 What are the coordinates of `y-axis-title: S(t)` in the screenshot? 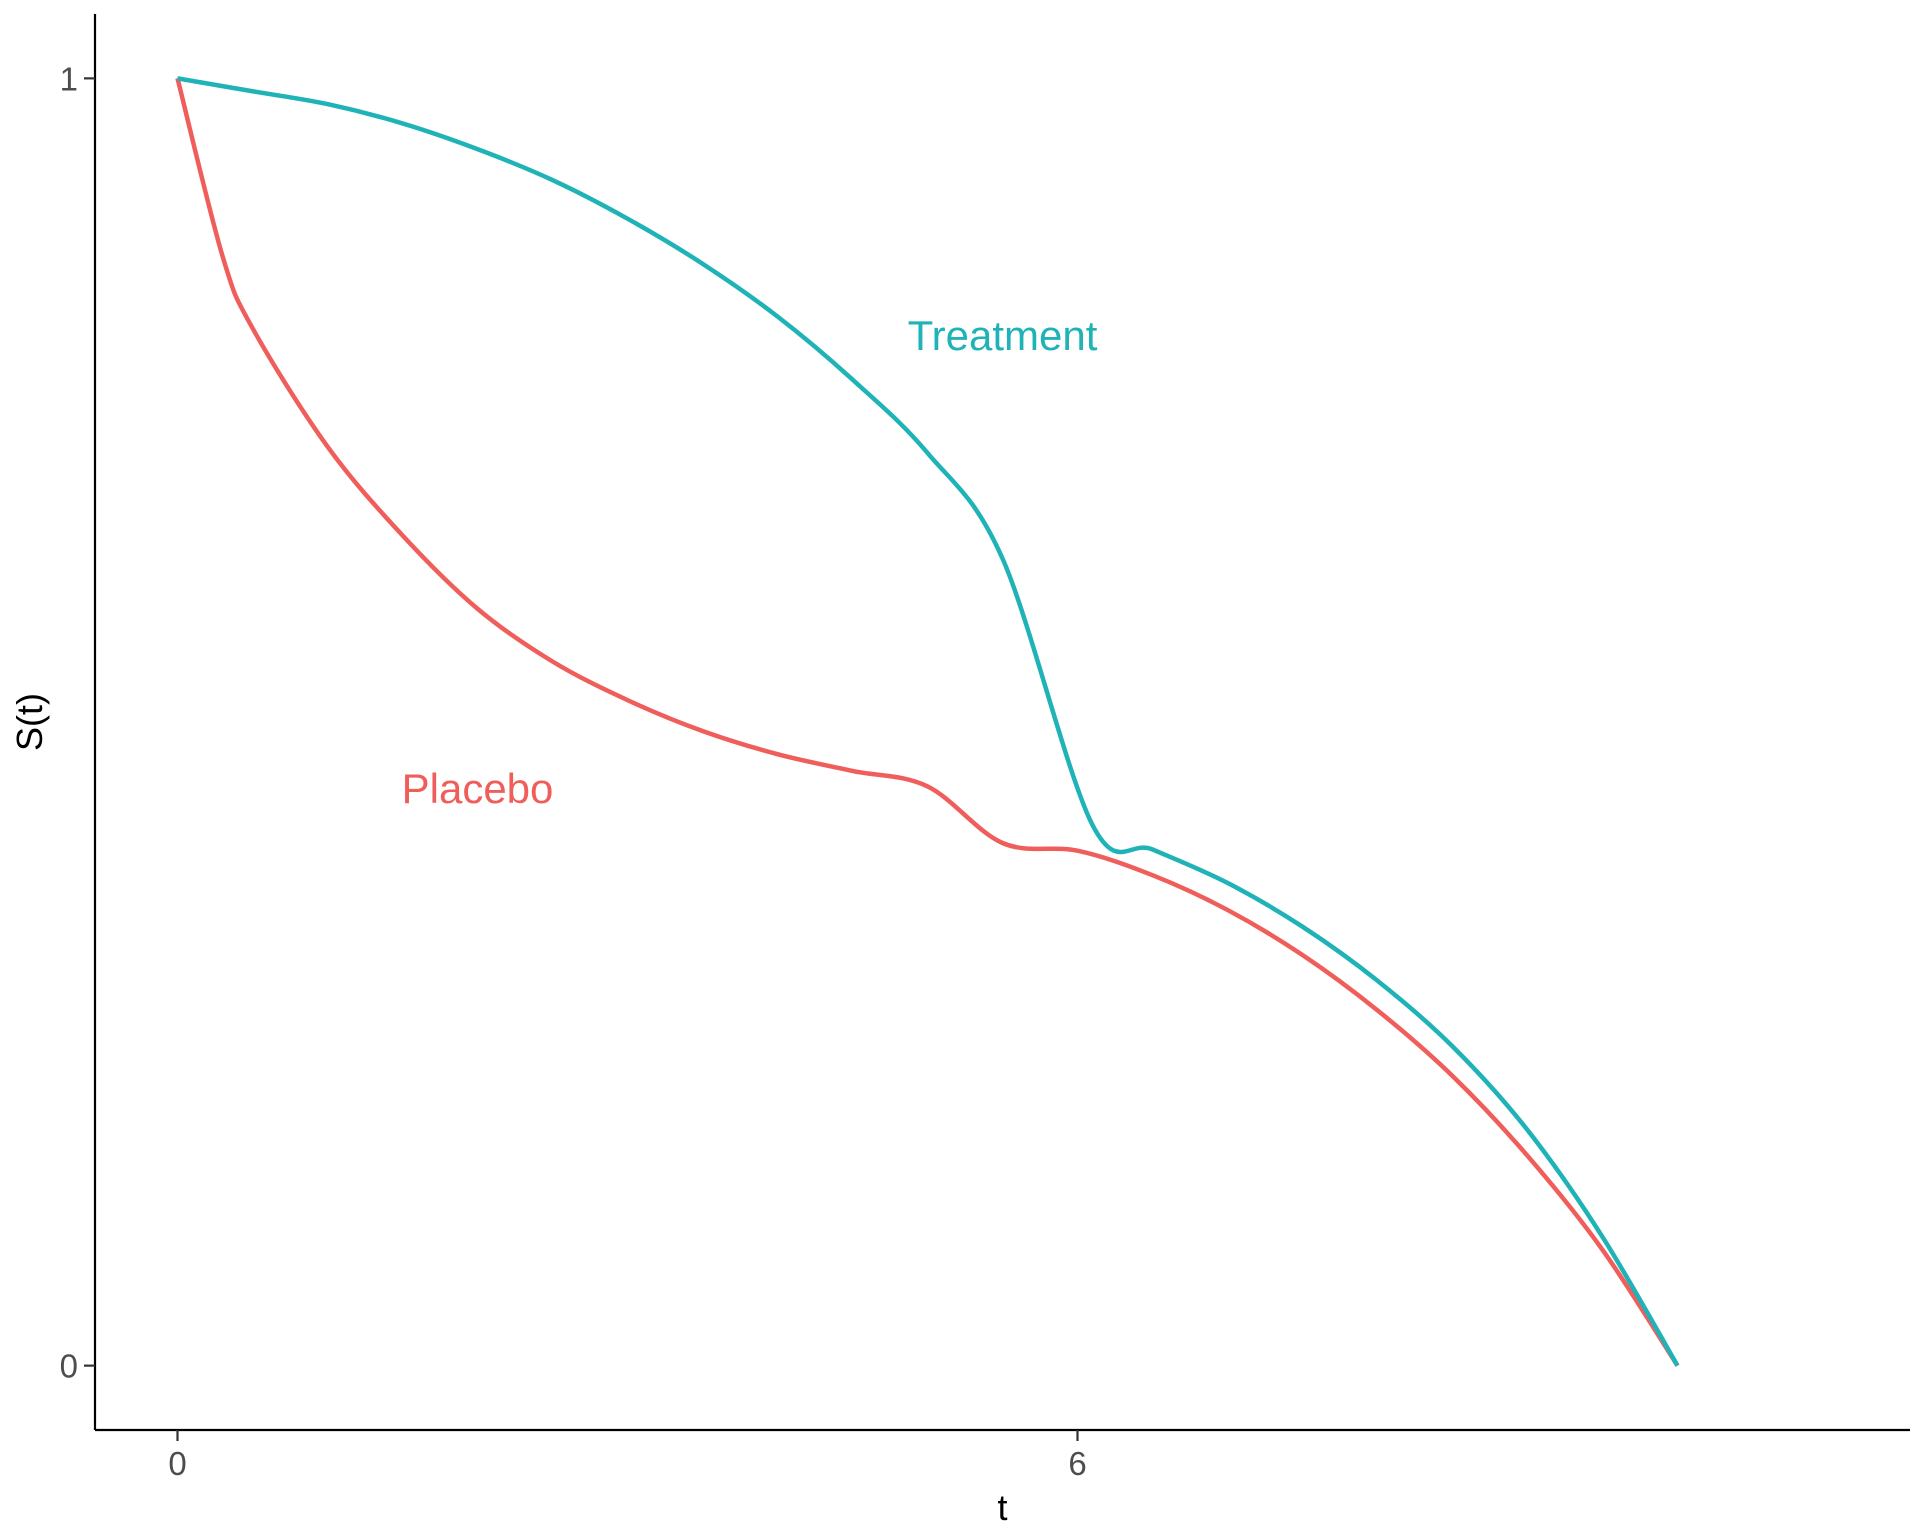 It's located at (29, 722).